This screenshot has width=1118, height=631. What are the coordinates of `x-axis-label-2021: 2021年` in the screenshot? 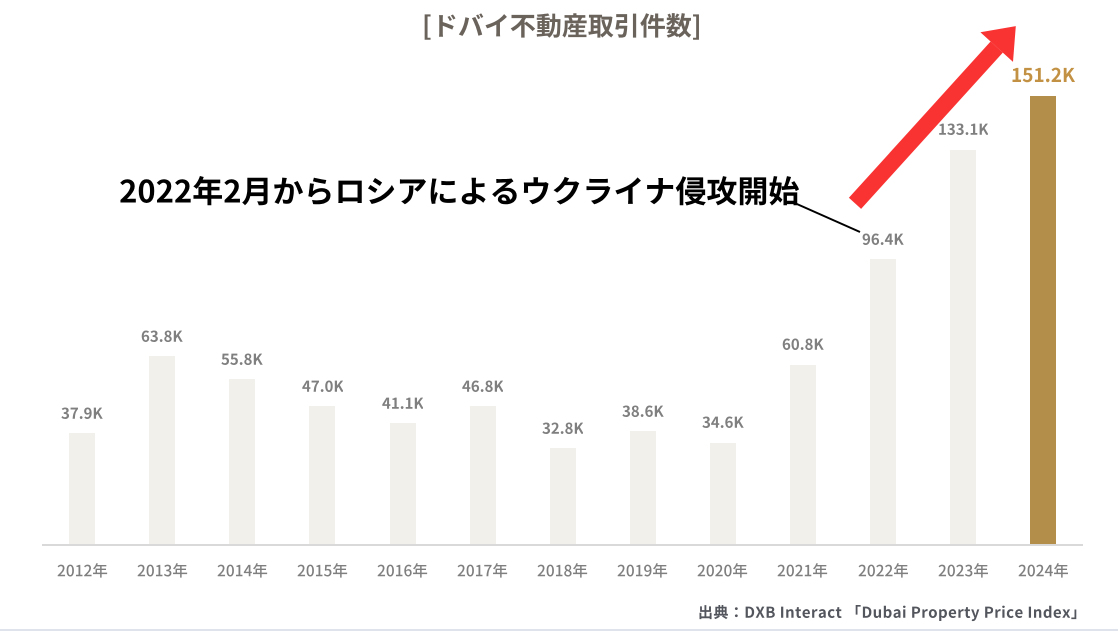 It's located at (802, 572).